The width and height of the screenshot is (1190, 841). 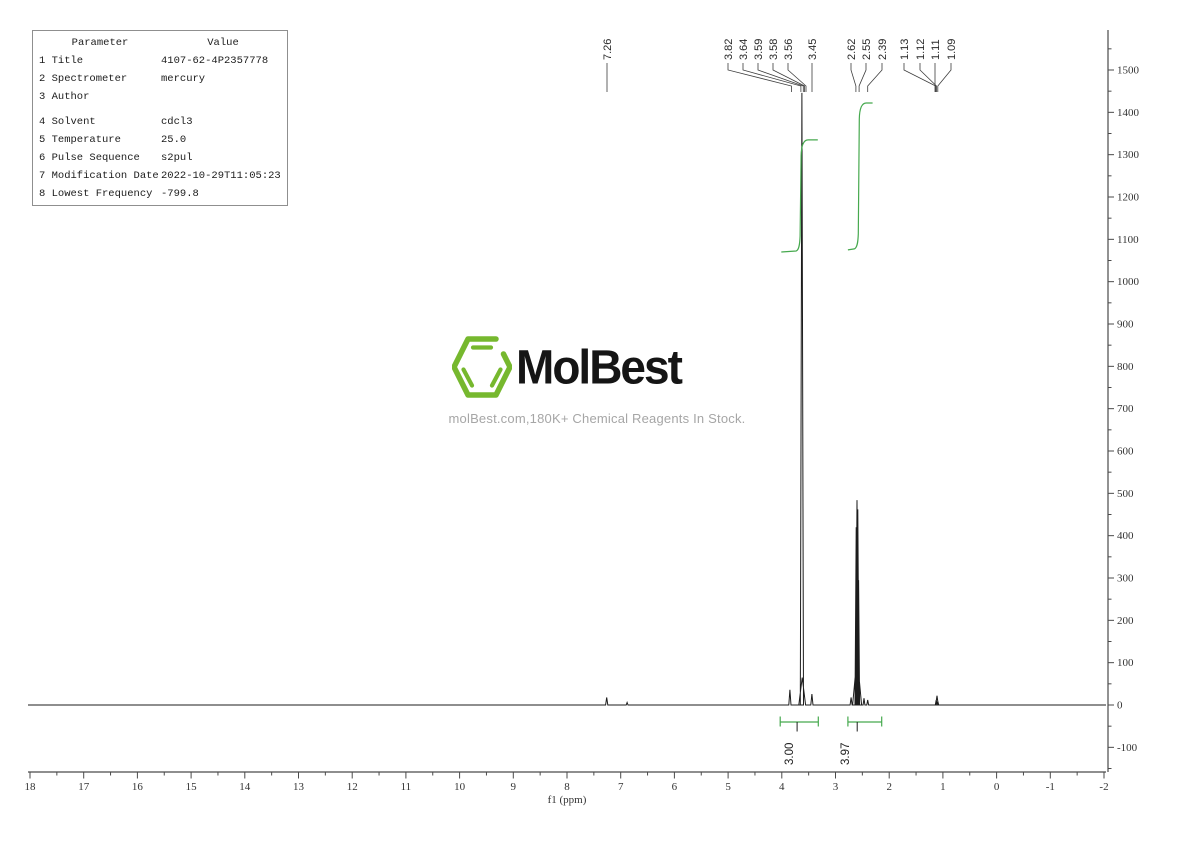 What do you see at coordinates (352, 787) in the screenshot?
I see `x-tick-label: 12` at bounding box center [352, 787].